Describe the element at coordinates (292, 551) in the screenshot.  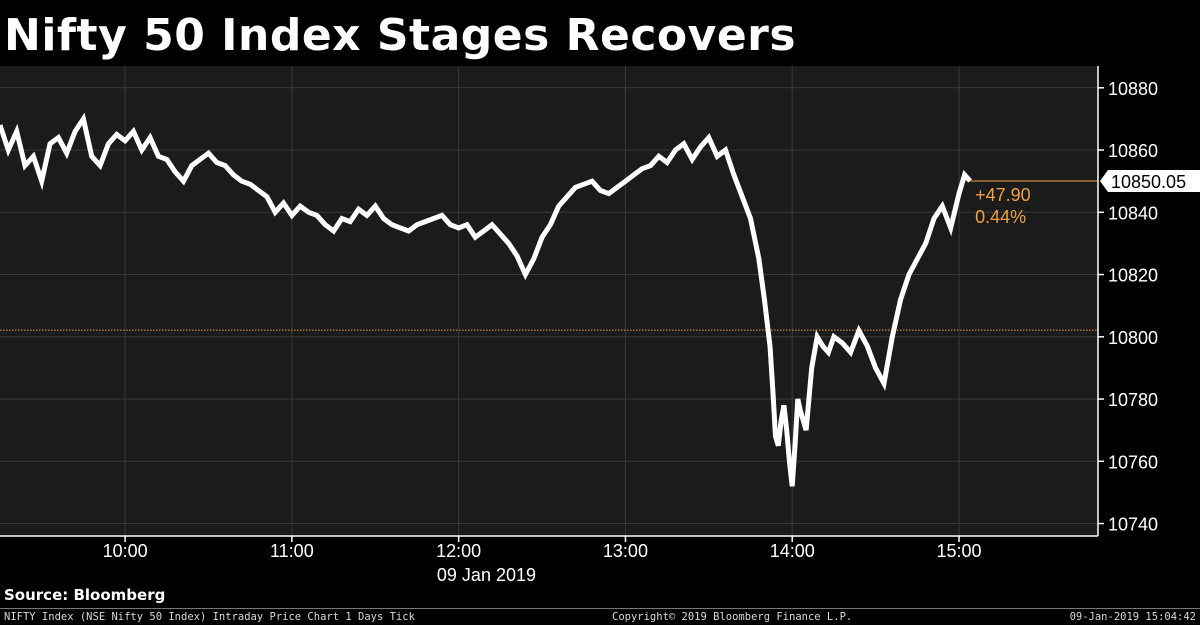
I see `x-tick-label: 11:00` at that location.